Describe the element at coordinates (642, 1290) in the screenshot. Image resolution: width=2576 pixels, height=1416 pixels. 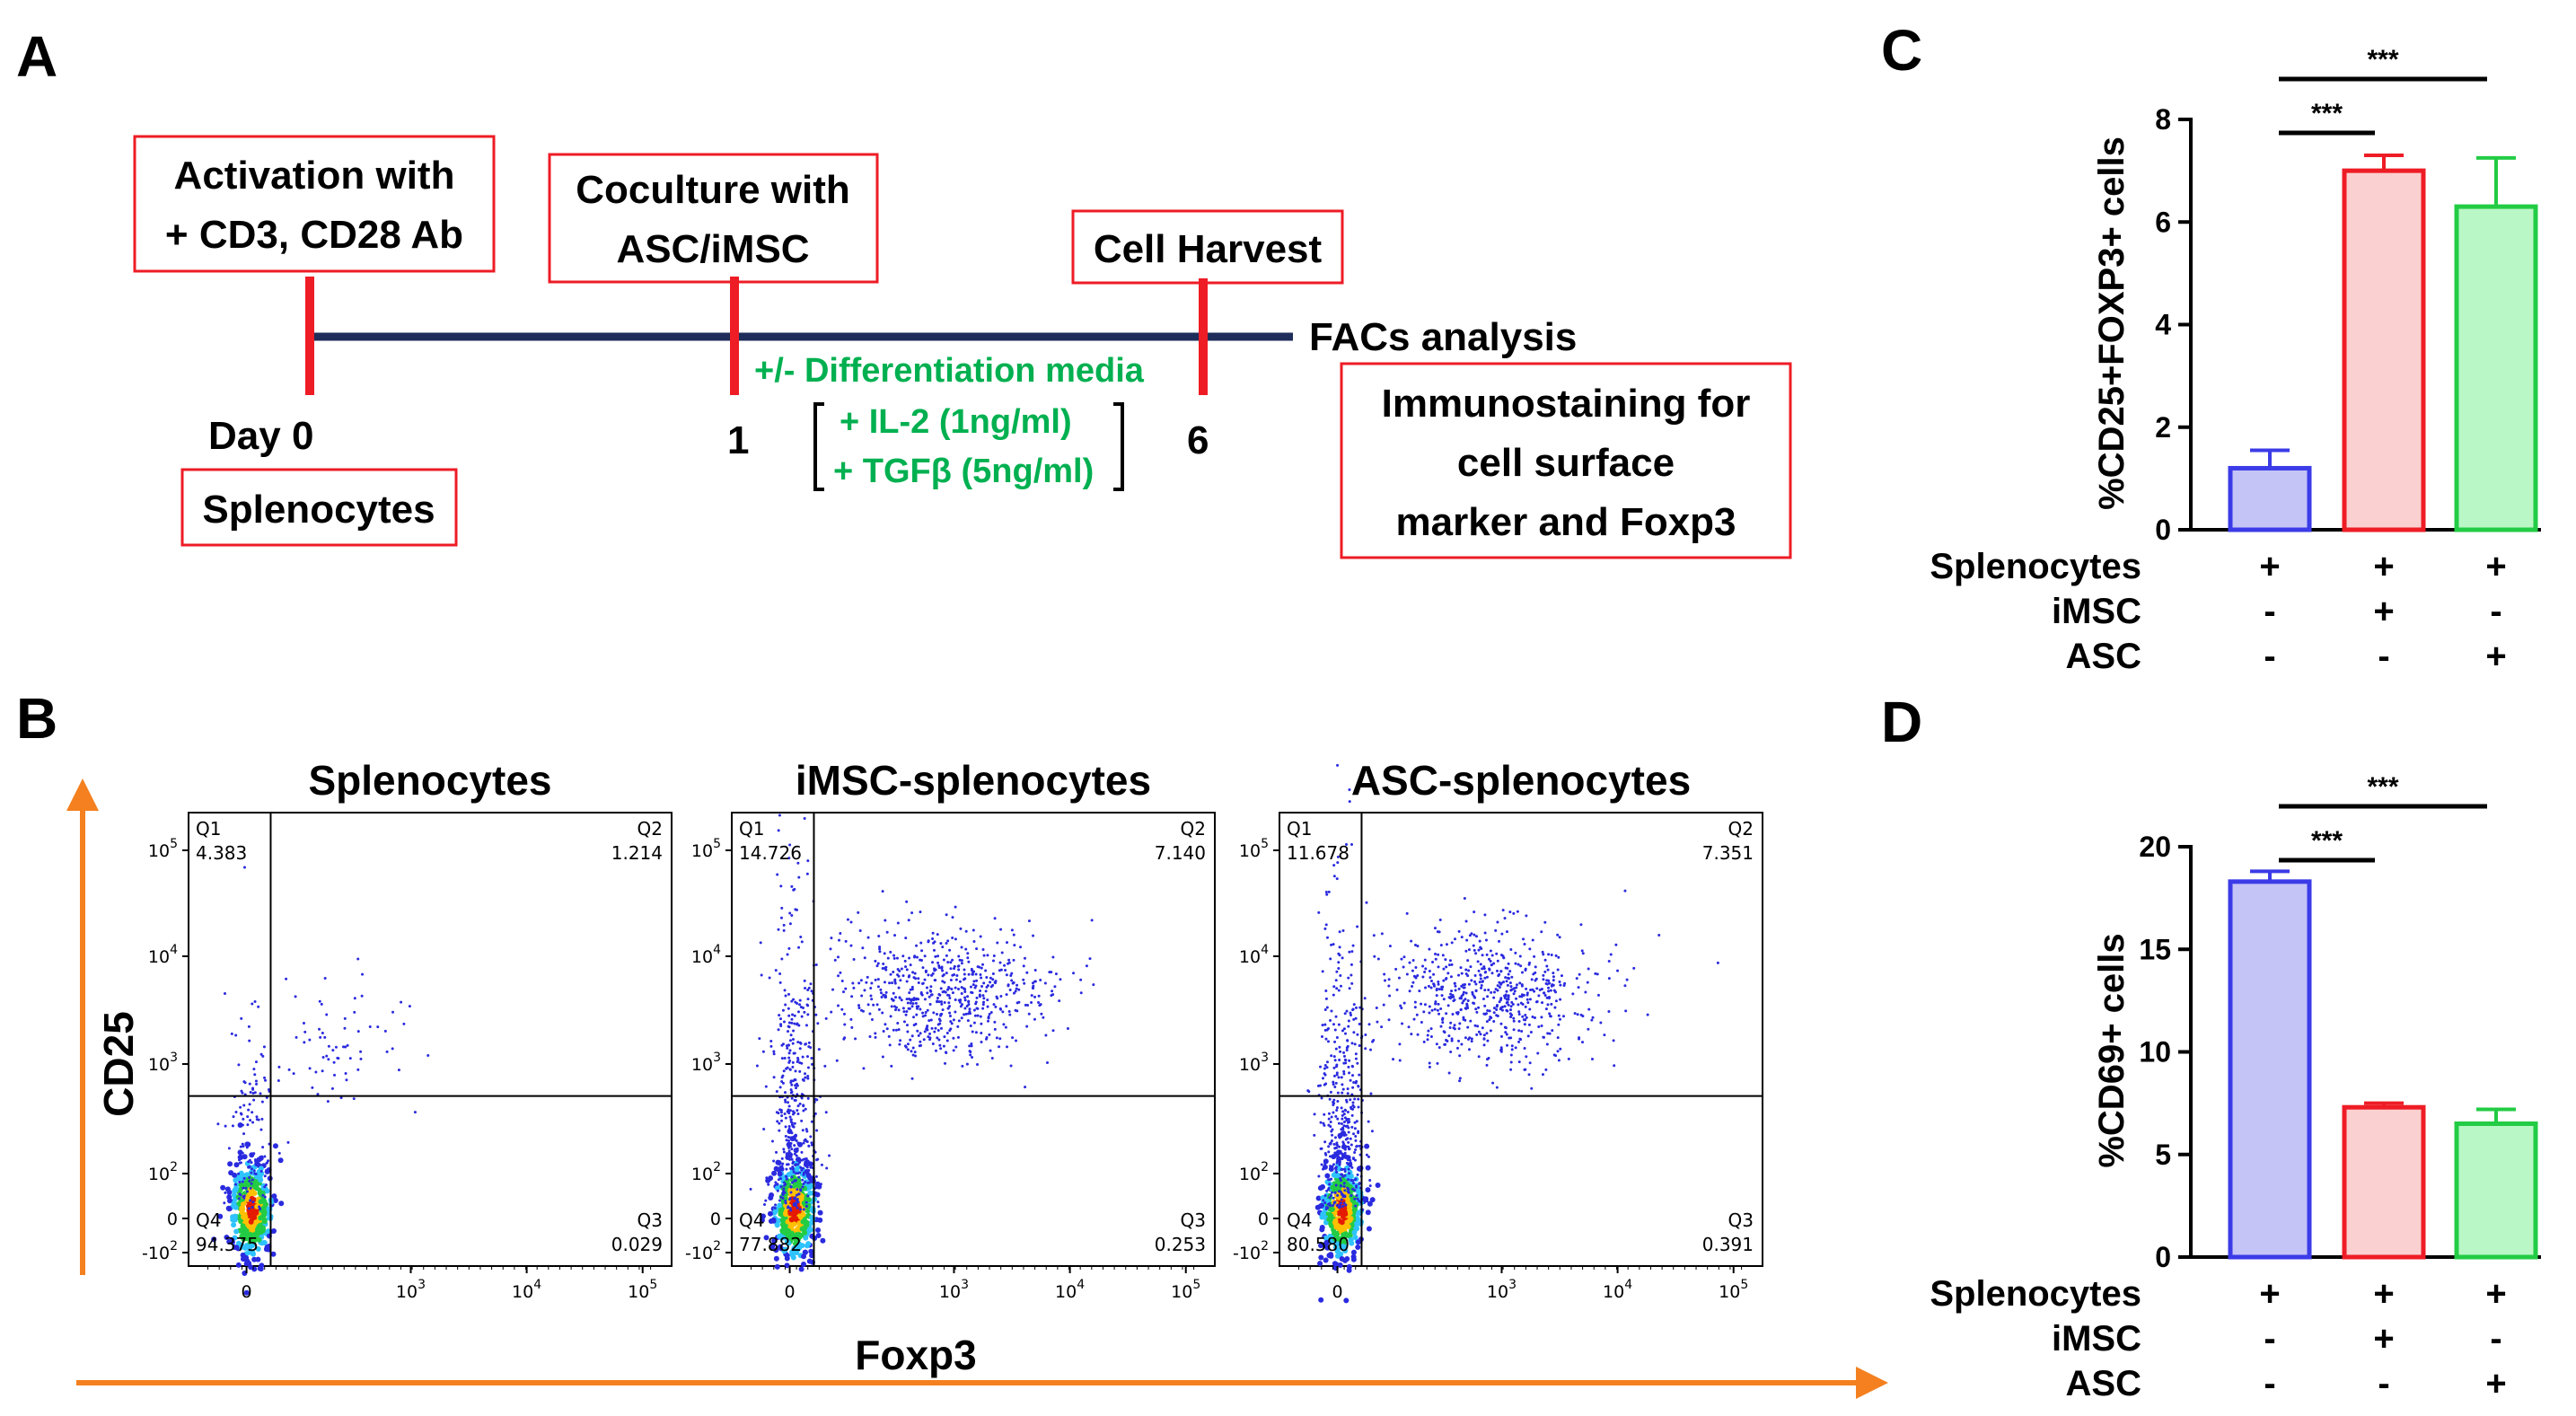
I see `flow-x-tick-label: 105` at that location.